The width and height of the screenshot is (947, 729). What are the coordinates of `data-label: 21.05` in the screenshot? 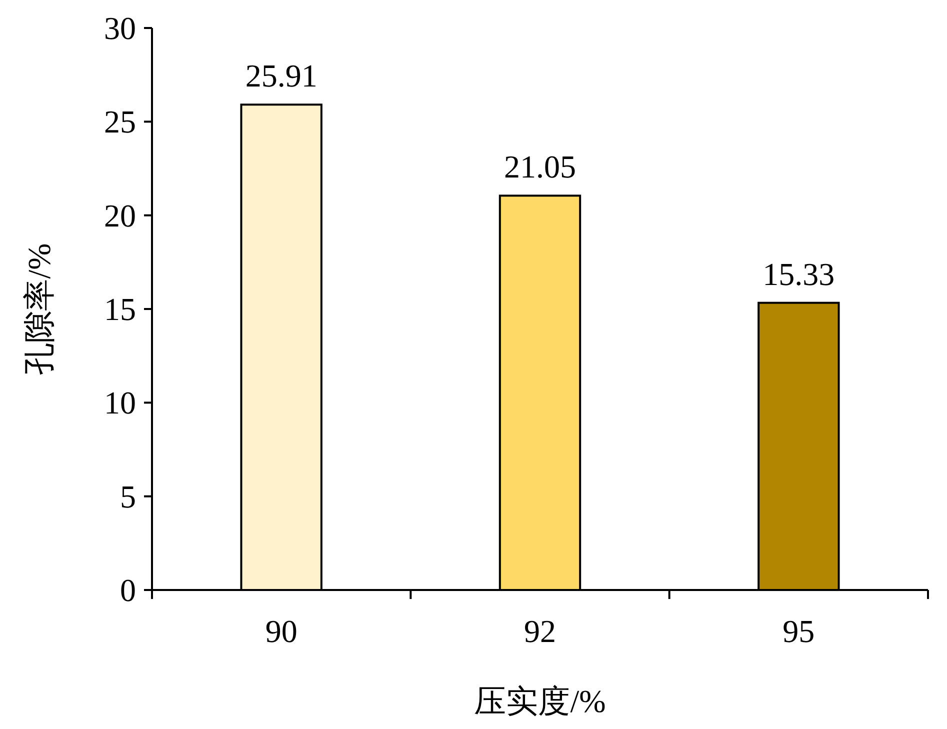 It's located at (540, 166).